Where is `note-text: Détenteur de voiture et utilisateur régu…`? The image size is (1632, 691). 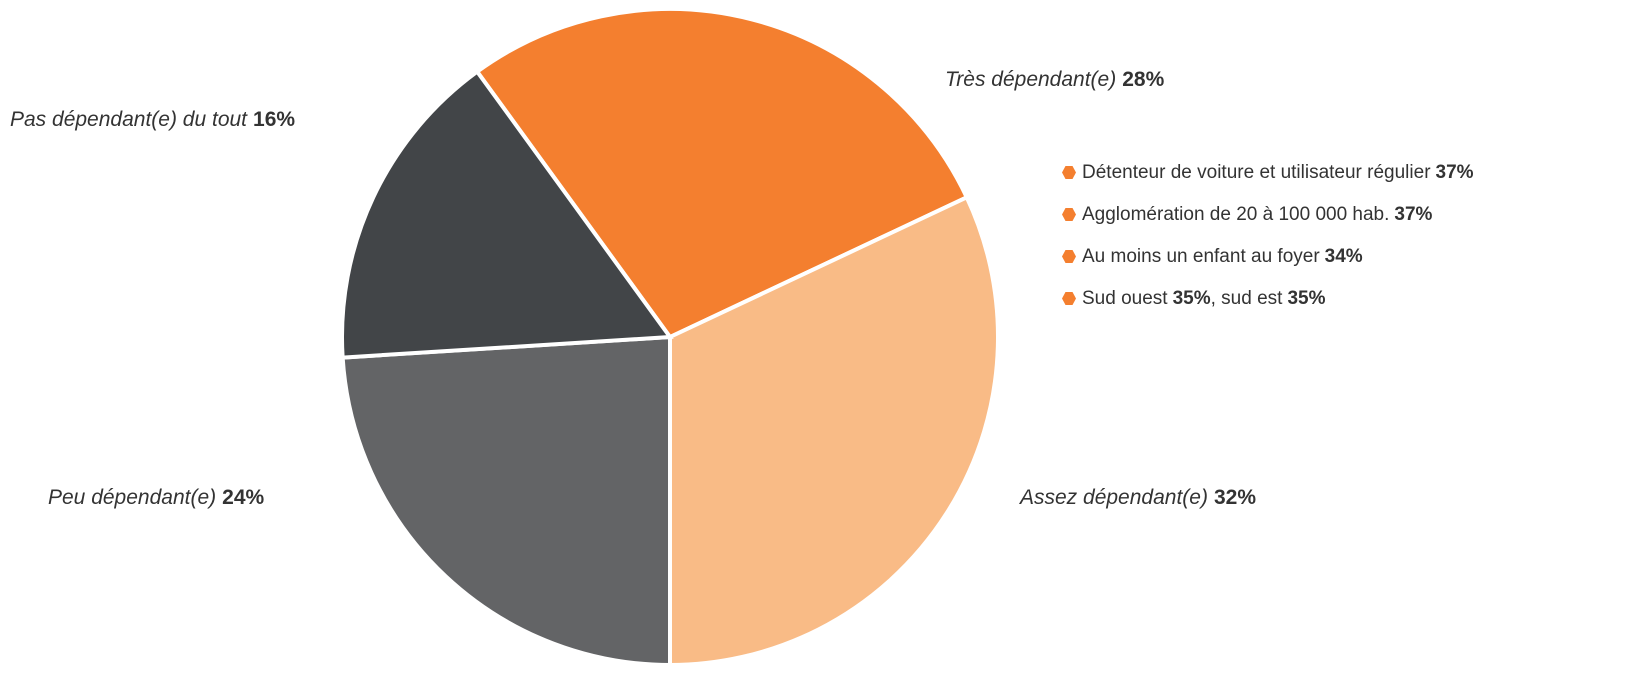 note-text: Détenteur de voiture et utilisateur régu… is located at coordinates (1256, 172).